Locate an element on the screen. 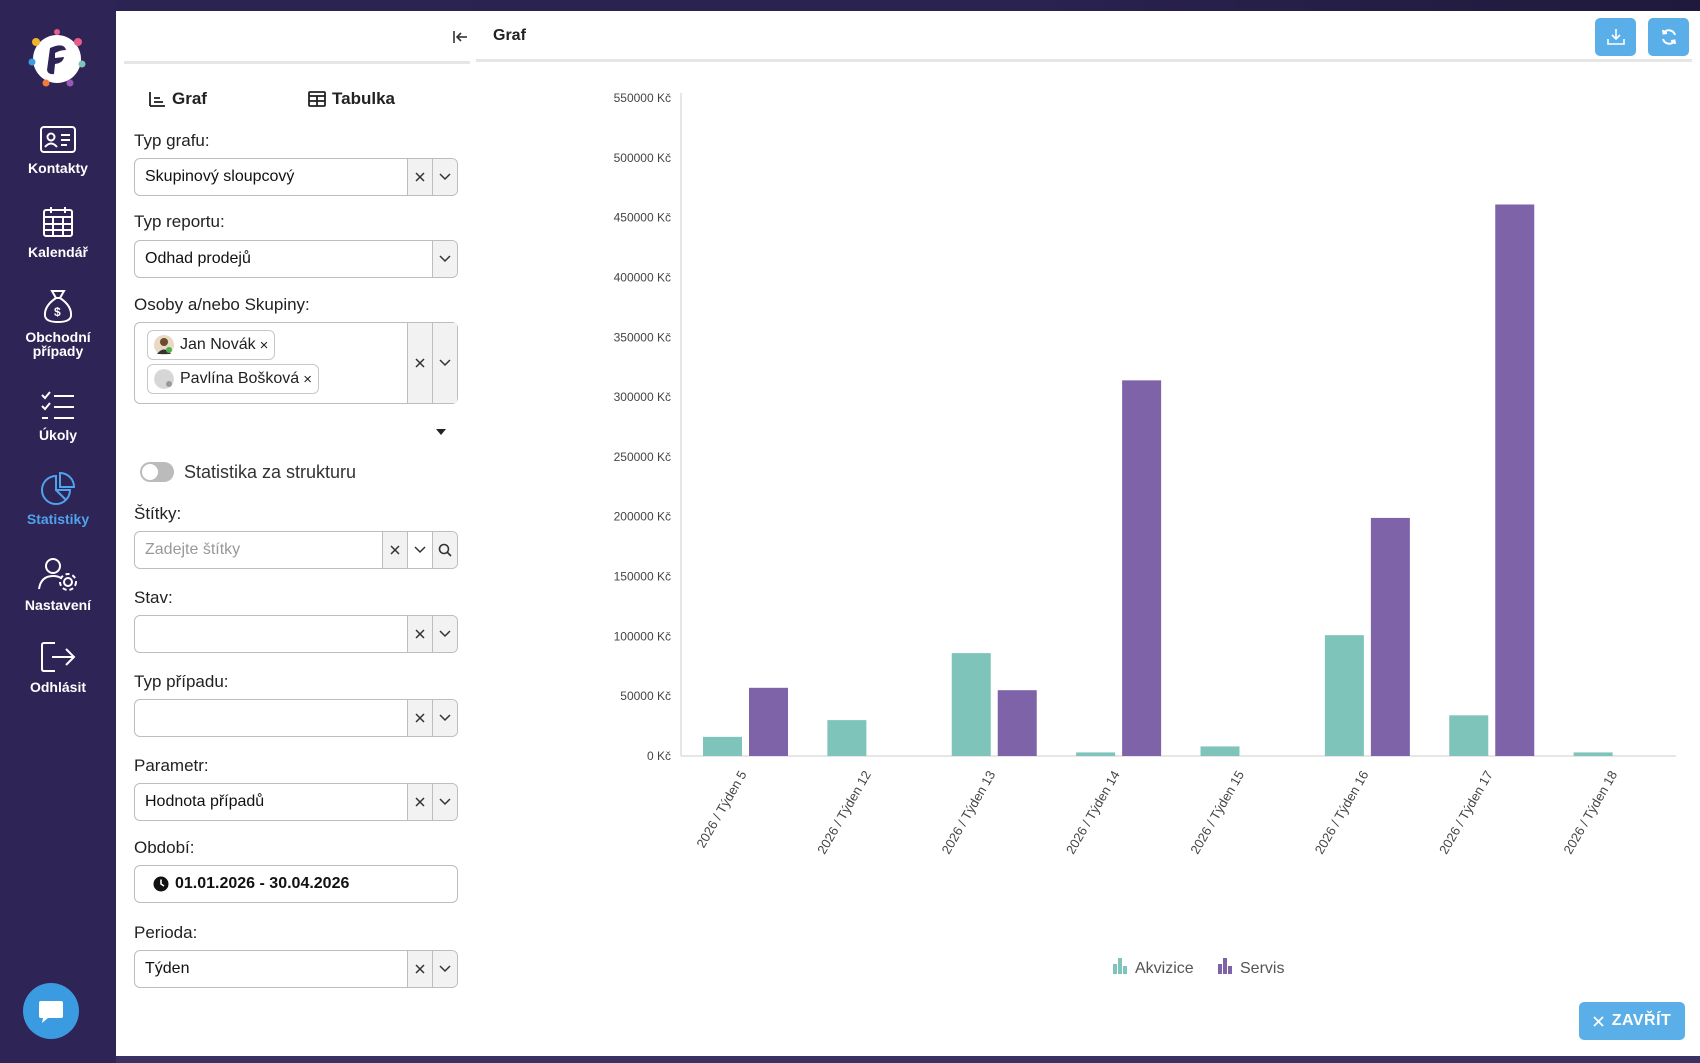 Image resolution: width=1700 pixels, height=1063 pixels. clock-icon is located at coordinates (161, 884).